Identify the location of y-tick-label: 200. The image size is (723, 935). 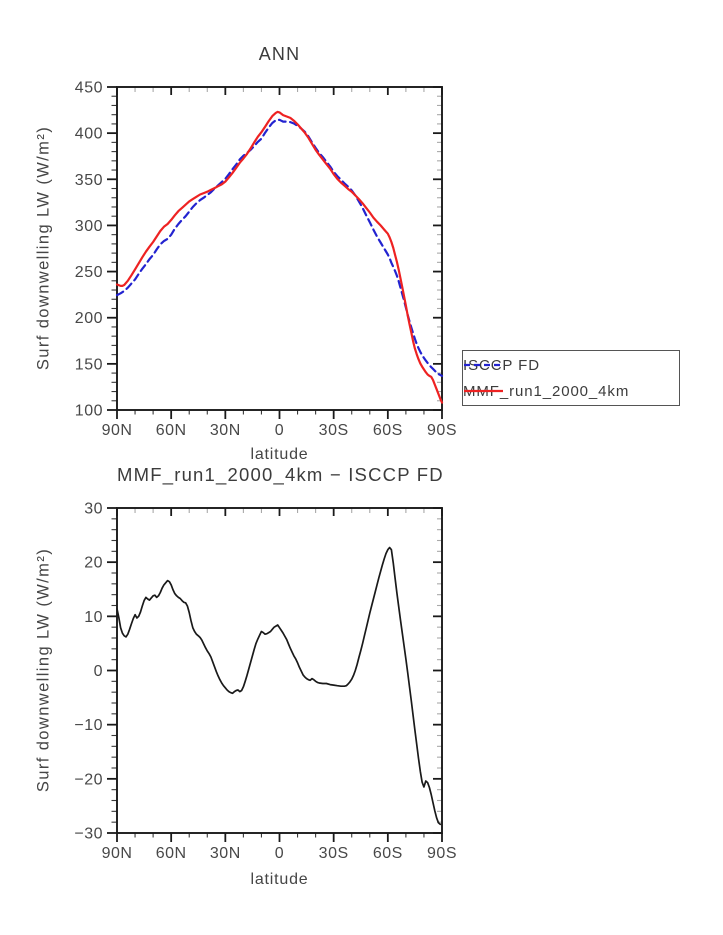
(89, 318).